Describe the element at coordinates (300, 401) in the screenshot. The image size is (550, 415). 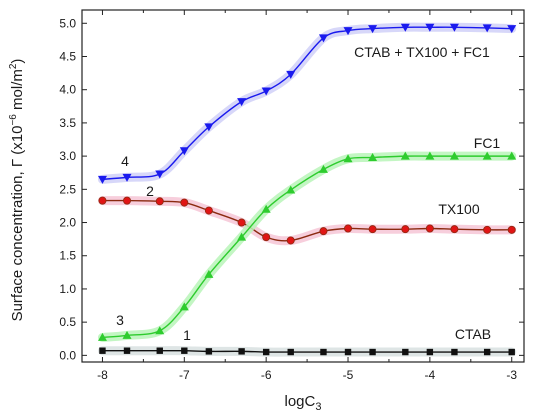
I see `x-axis-title-main: logC` at that location.